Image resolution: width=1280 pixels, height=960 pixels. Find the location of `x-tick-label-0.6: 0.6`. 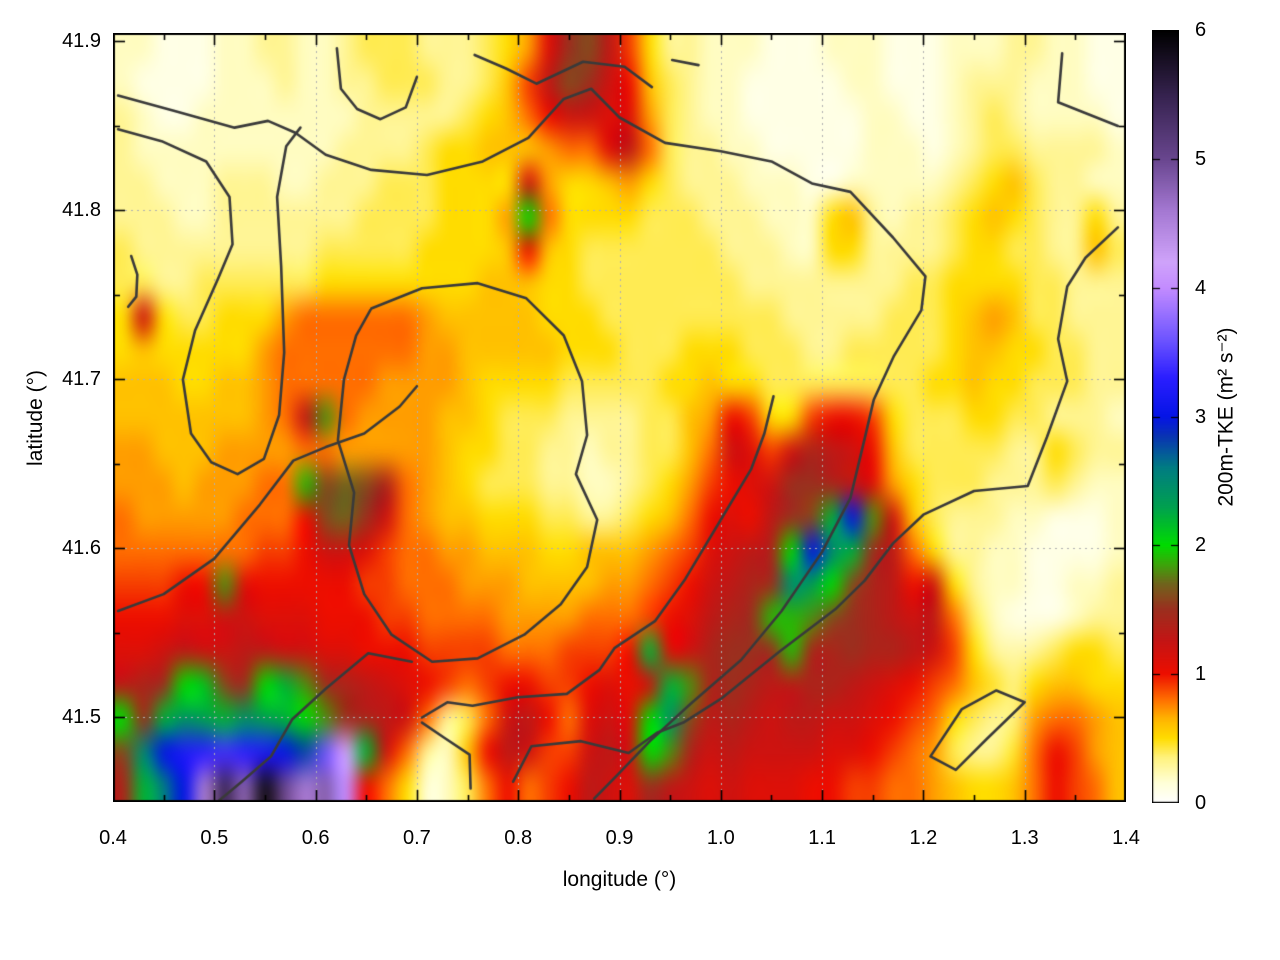

x-tick-label-0.6: 0.6 is located at coordinates (315, 838).